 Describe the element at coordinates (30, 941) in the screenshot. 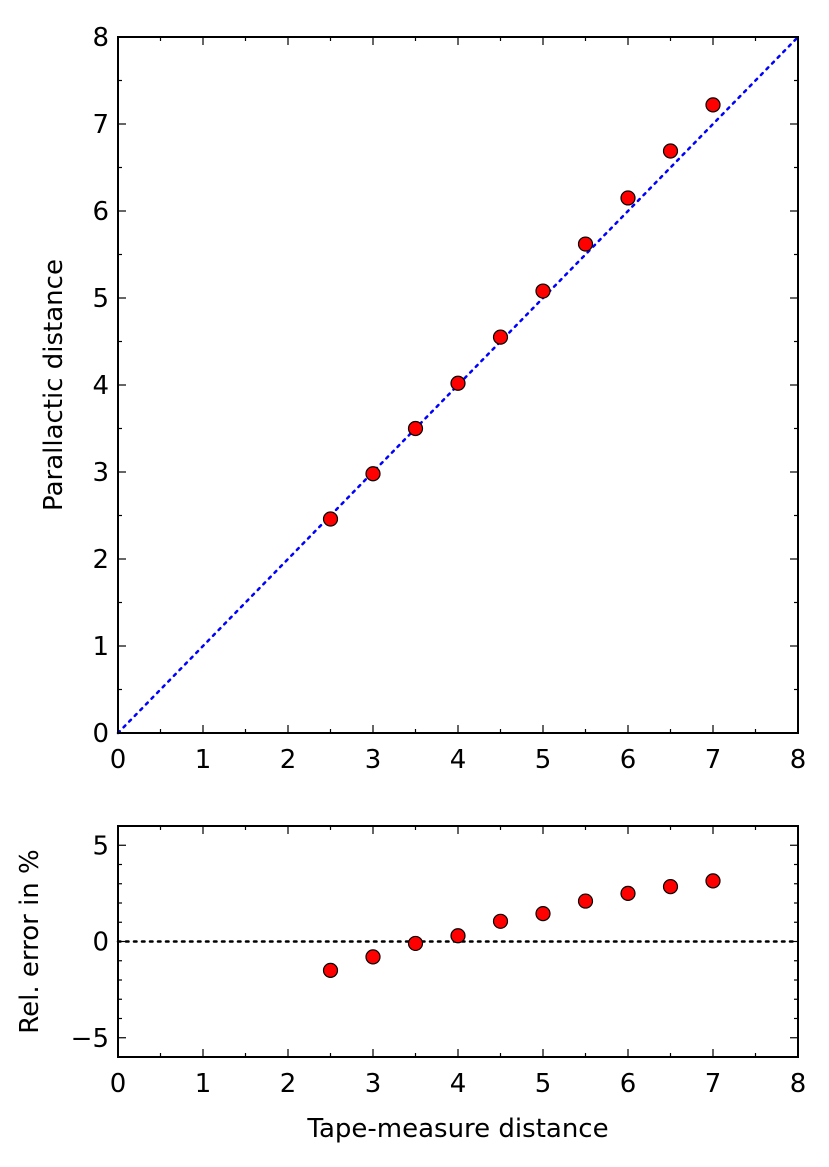

I see `y-axis-label: Rel. error in %` at that location.